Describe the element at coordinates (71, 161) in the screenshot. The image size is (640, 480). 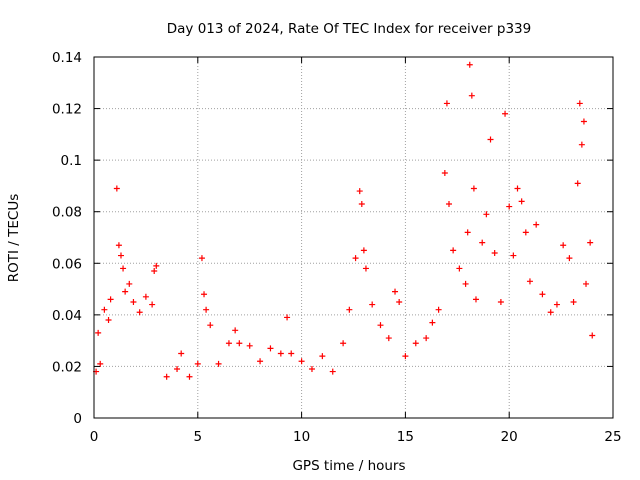
I see `y-tick-label: 0.1` at that location.